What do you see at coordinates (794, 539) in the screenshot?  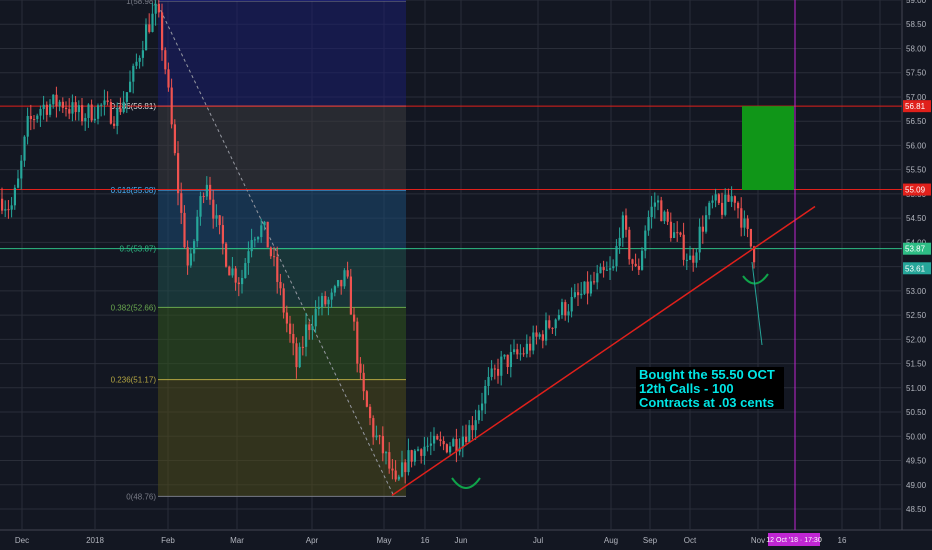 I see `cursor-time-flag` at bounding box center [794, 539].